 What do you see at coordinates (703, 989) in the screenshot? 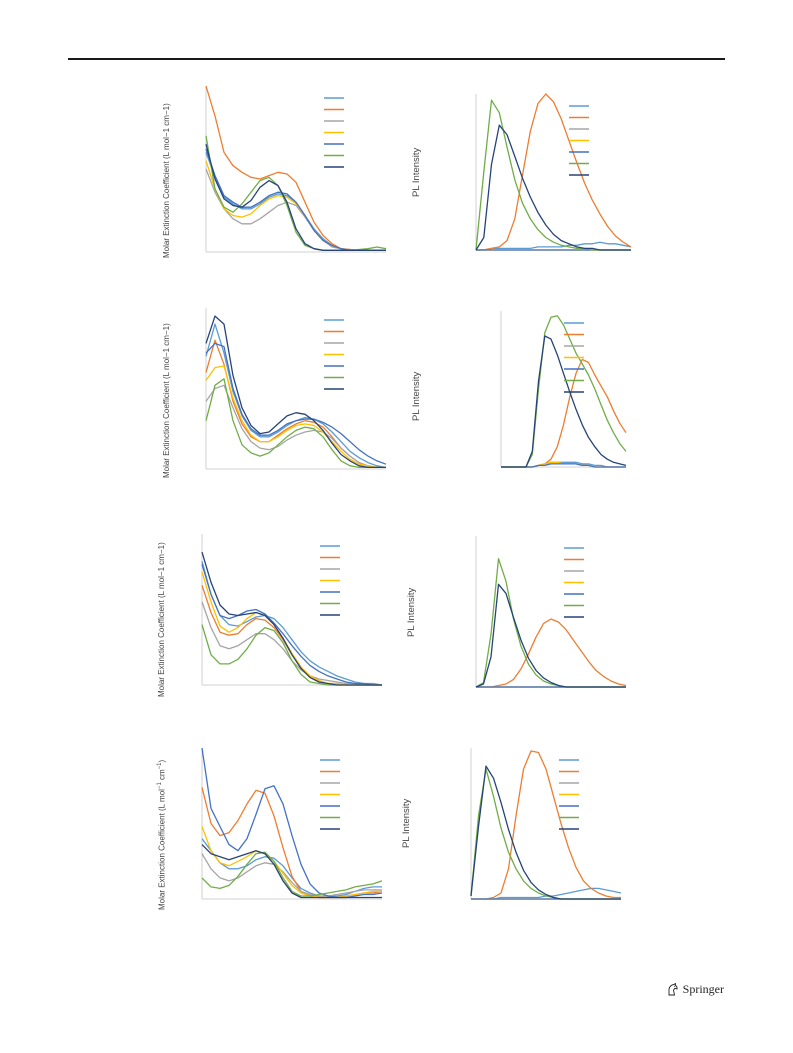
I see `springer-wordmark: Springer` at bounding box center [703, 989].